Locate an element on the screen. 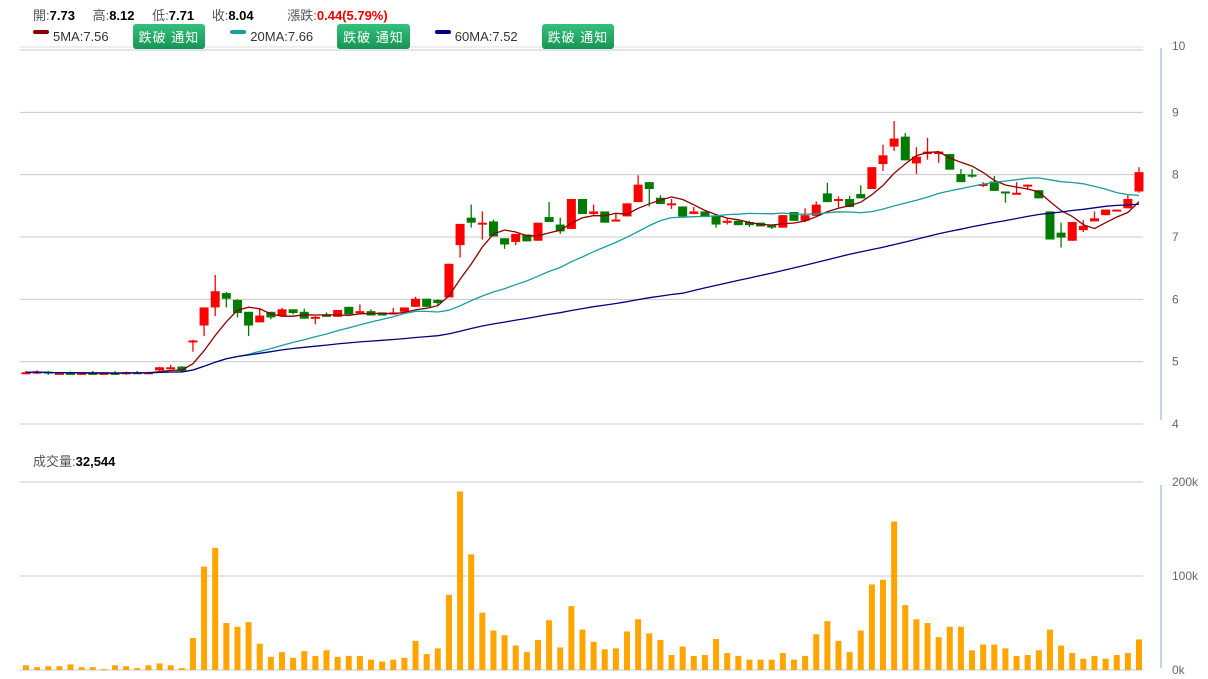  ma20-swatch is located at coordinates (238, 32).